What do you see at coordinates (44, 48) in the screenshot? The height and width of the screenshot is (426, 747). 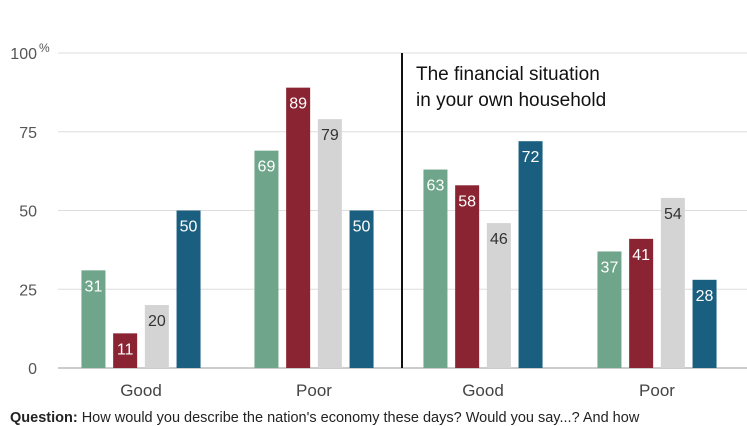 I see `y-unit-label: %` at bounding box center [44, 48].